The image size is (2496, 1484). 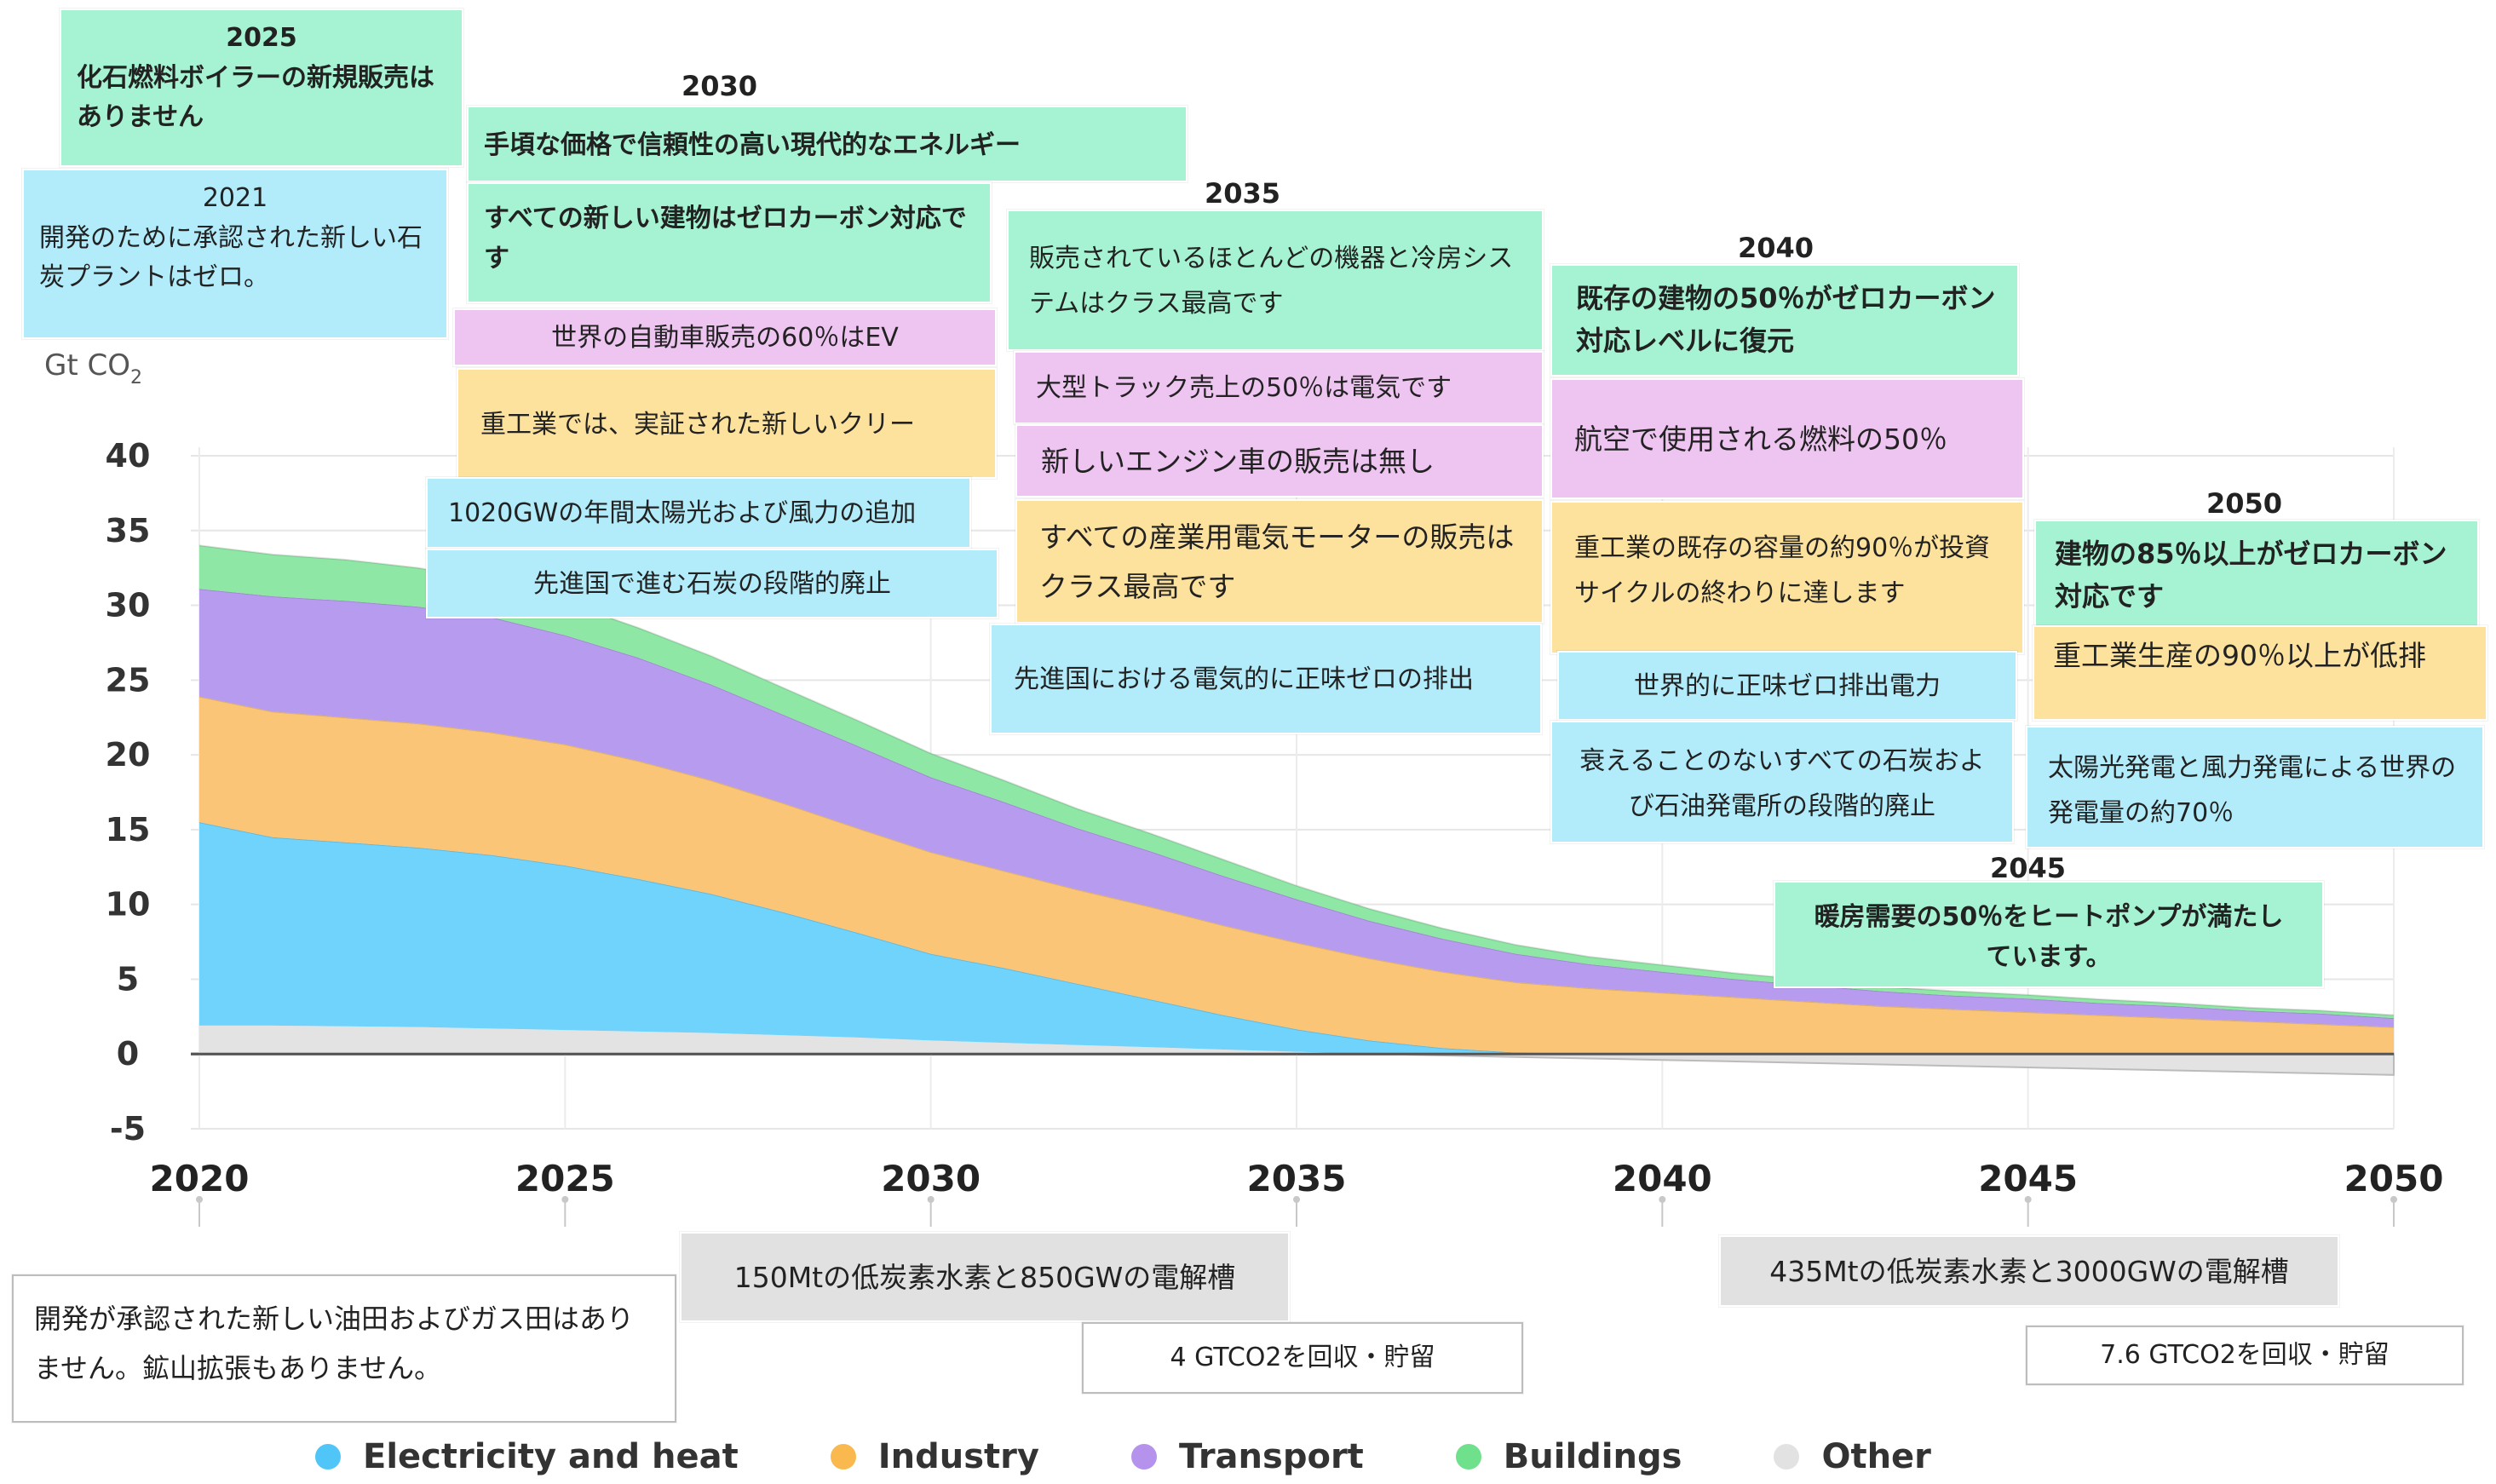 I want to click on milestone-2021-text: 開発のために承認された新しい石炭プラントはゼロ。, so click(x=231, y=257).